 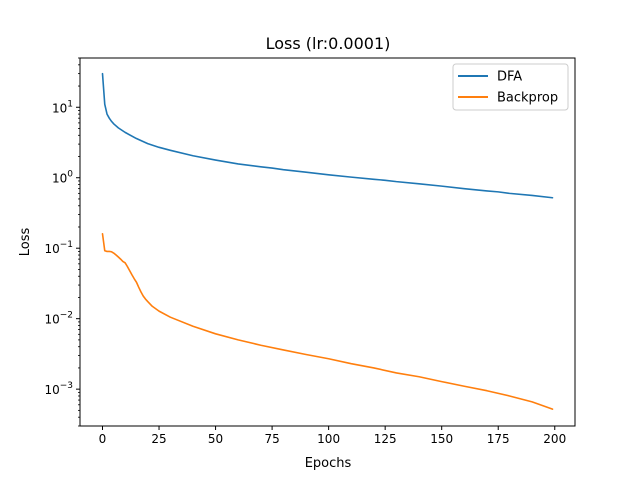 I want to click on x-tick-label: 0, so click(x=103, y=439).